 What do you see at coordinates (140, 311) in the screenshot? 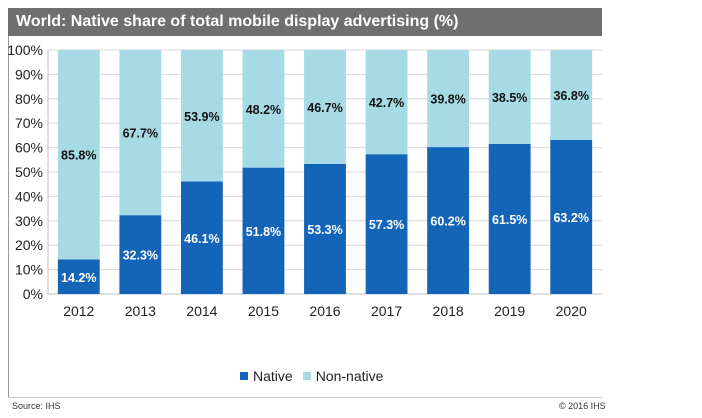
I see `x-tick-label: 2013` at bounding box center [140, 311].